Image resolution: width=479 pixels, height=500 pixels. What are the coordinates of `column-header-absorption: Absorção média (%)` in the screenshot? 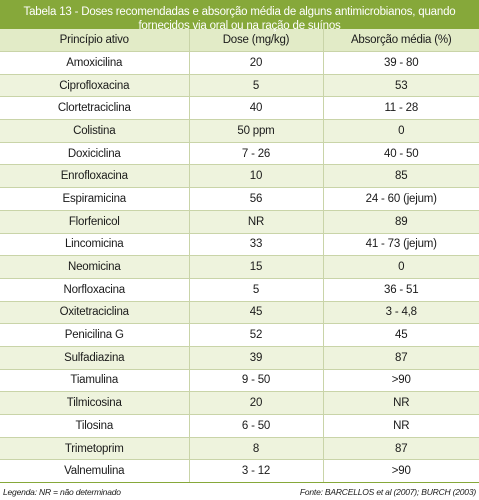 It's located at (400, 40).